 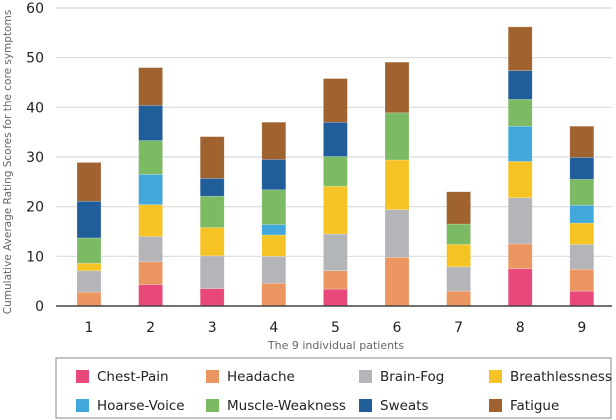 I want to click on x-tick-label: 4, so click(x=273, y=328).